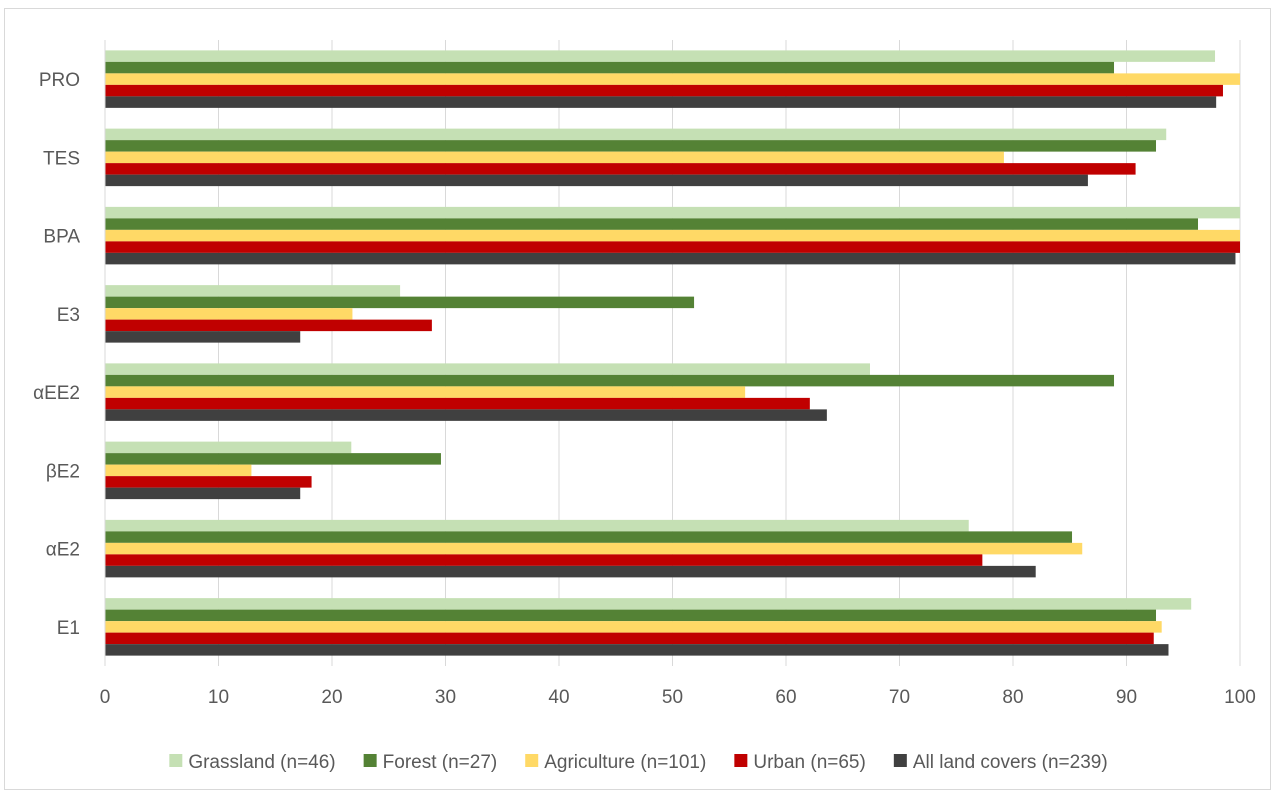 Image resolution: width=1277 pixels, height=797 pixels. Describe the element at coordinates (63, 550) in the screenshot. I see `y-tick-label-e2: αE2` at that location.